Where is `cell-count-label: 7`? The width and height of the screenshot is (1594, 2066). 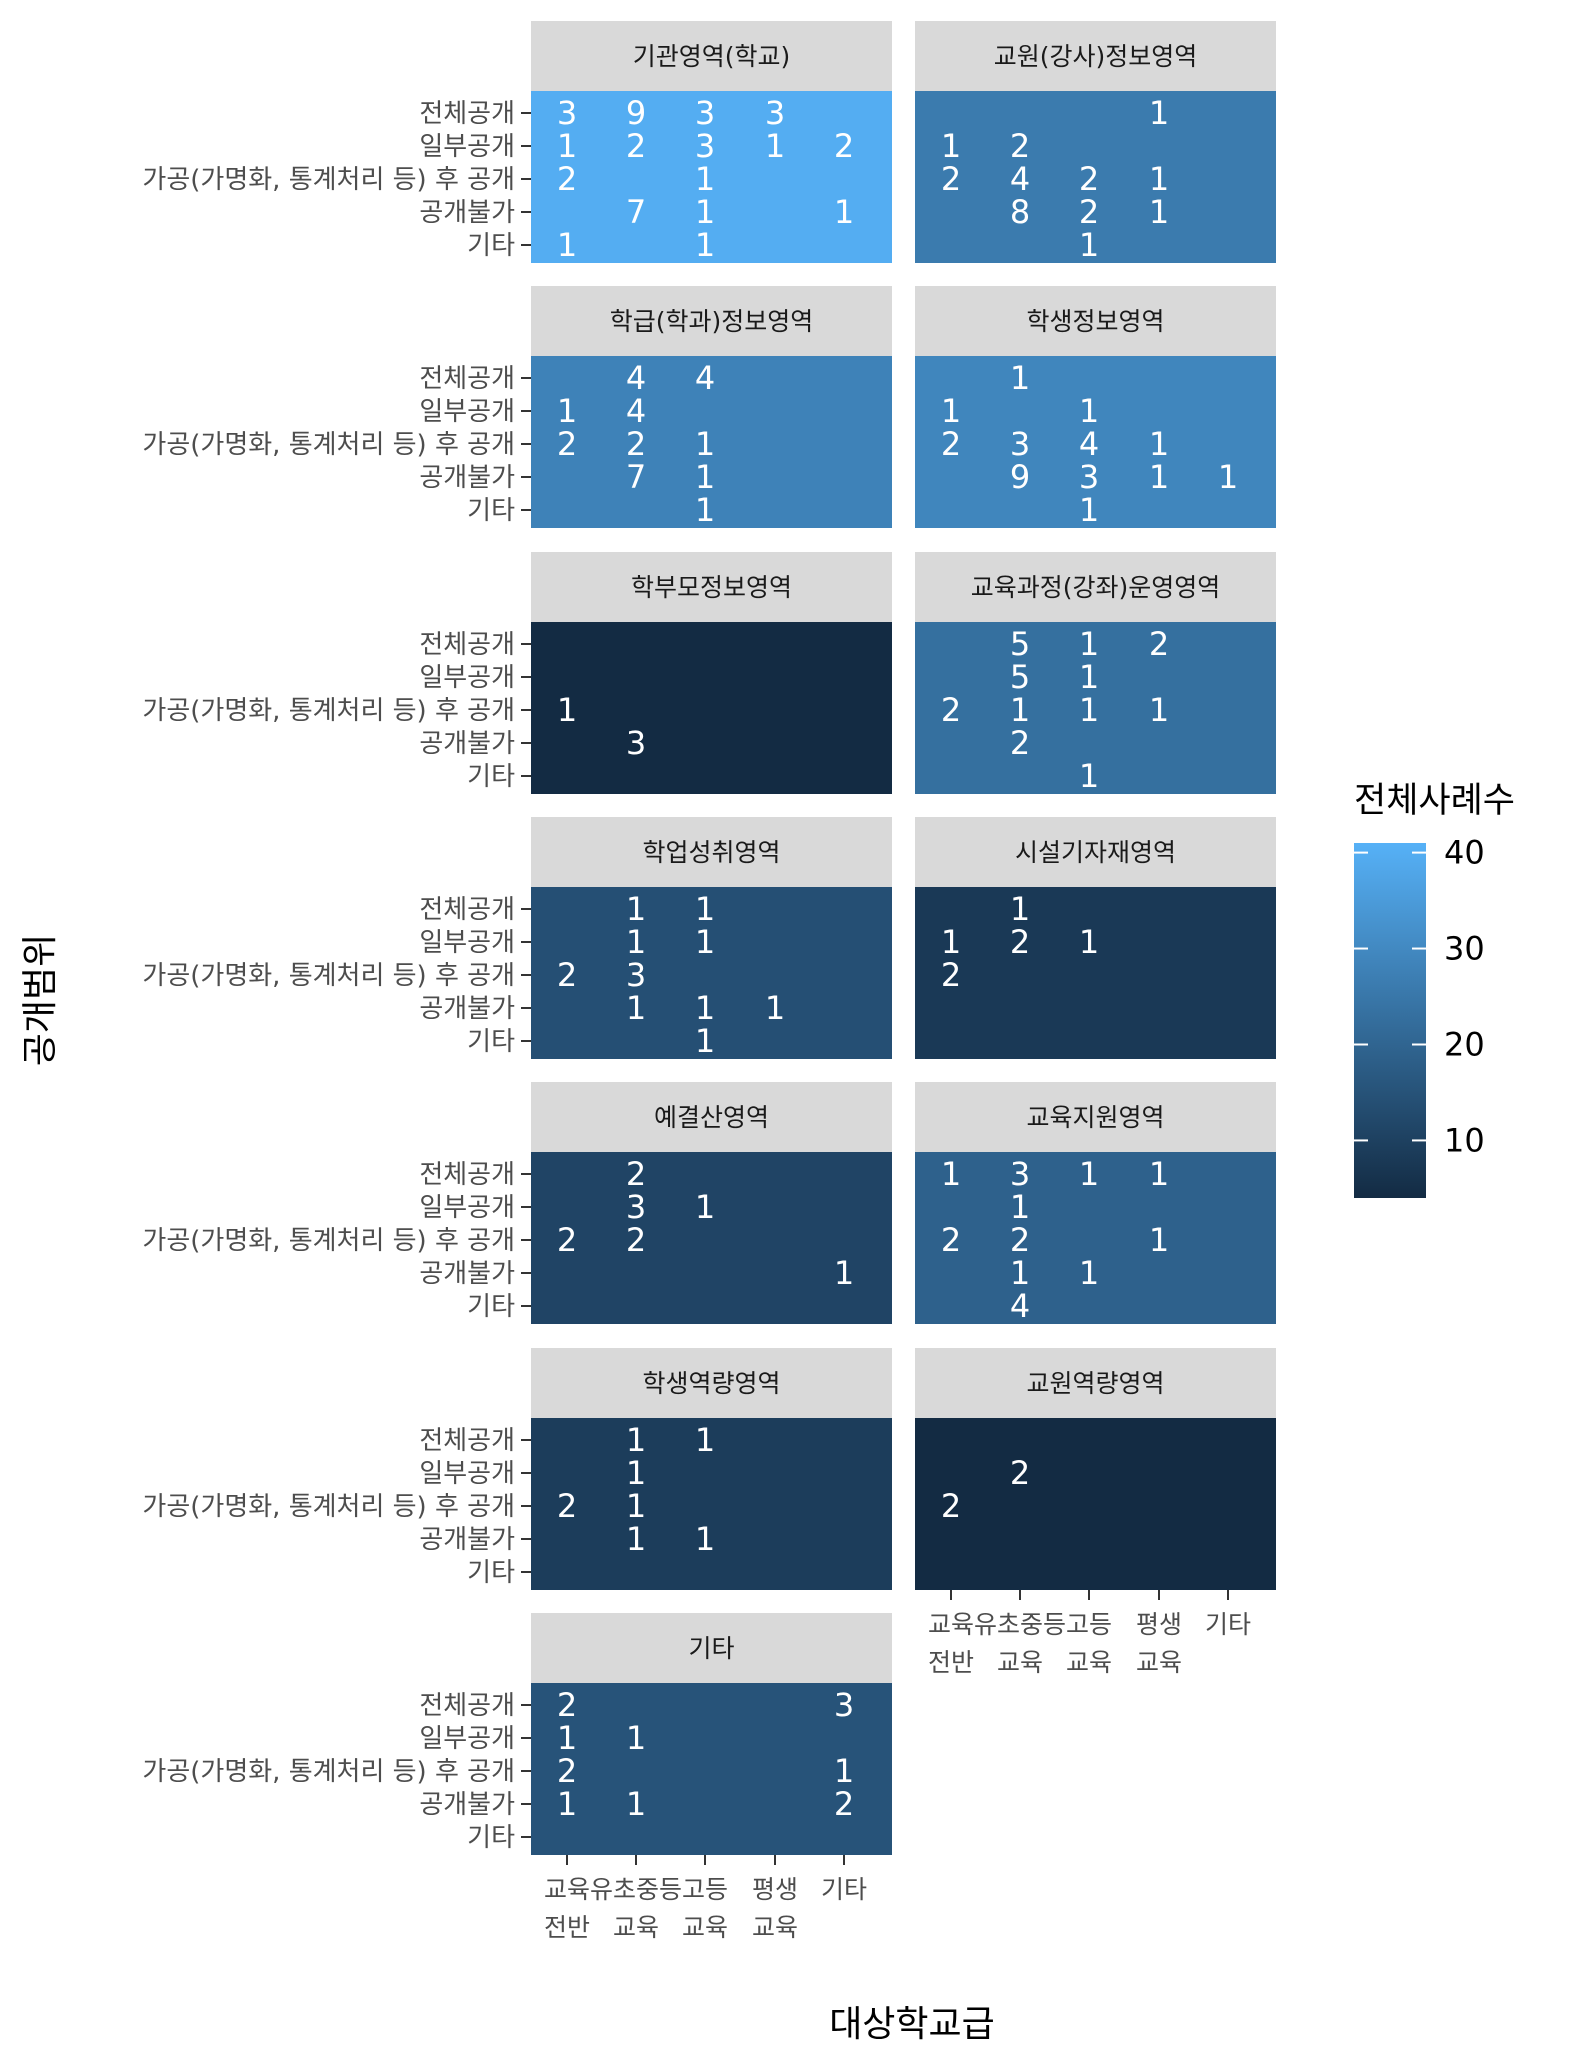
cell-count-label: 7 is located at coordinates (636, 212).